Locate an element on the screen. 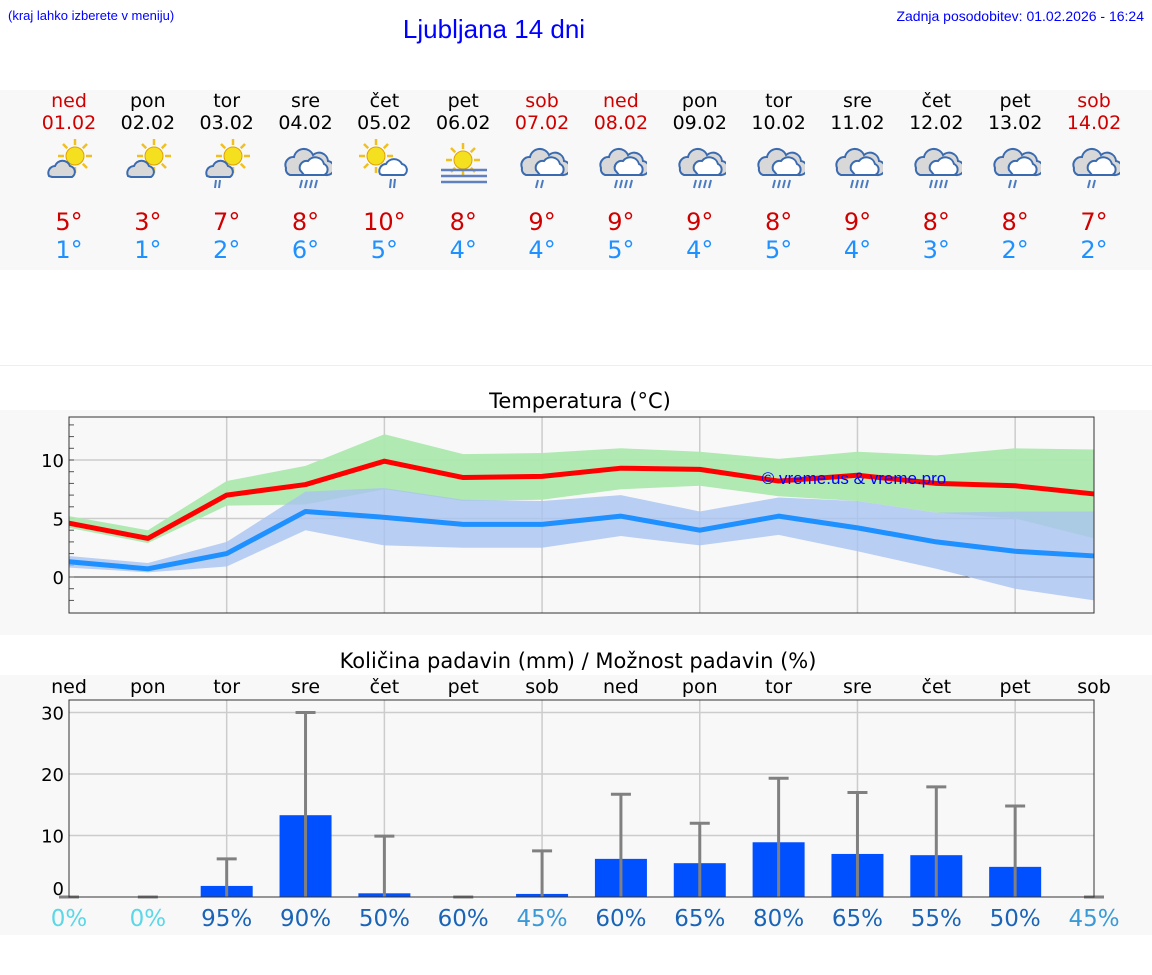 The image size is (1152, 975). day-date: 09.02 is located at coordinates (699, 123).